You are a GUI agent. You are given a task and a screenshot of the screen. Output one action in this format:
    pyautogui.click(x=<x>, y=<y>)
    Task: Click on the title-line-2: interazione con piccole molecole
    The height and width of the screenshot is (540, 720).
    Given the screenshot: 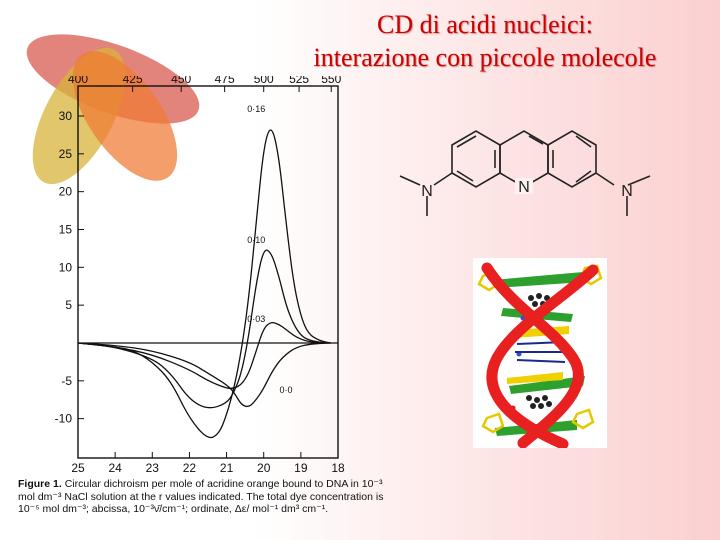 What is the action you would take?
    pyautogui.click(x=485, y=57)
    